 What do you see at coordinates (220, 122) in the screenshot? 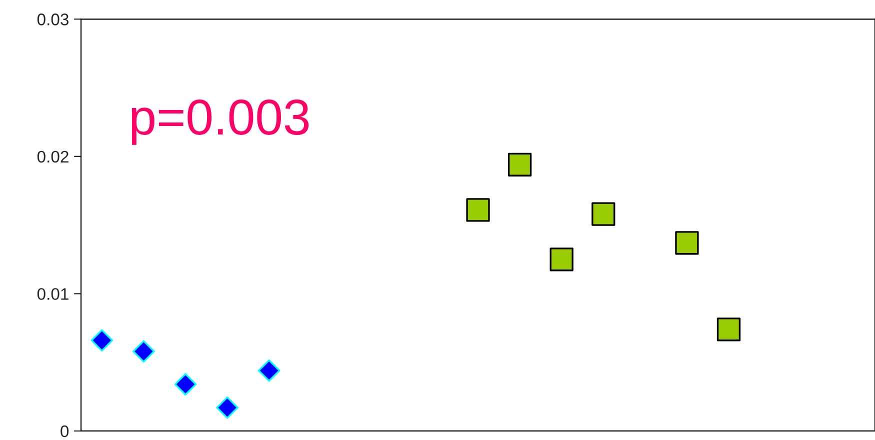
I see `annotation: p=0.003` at bounding box center [220, 122].